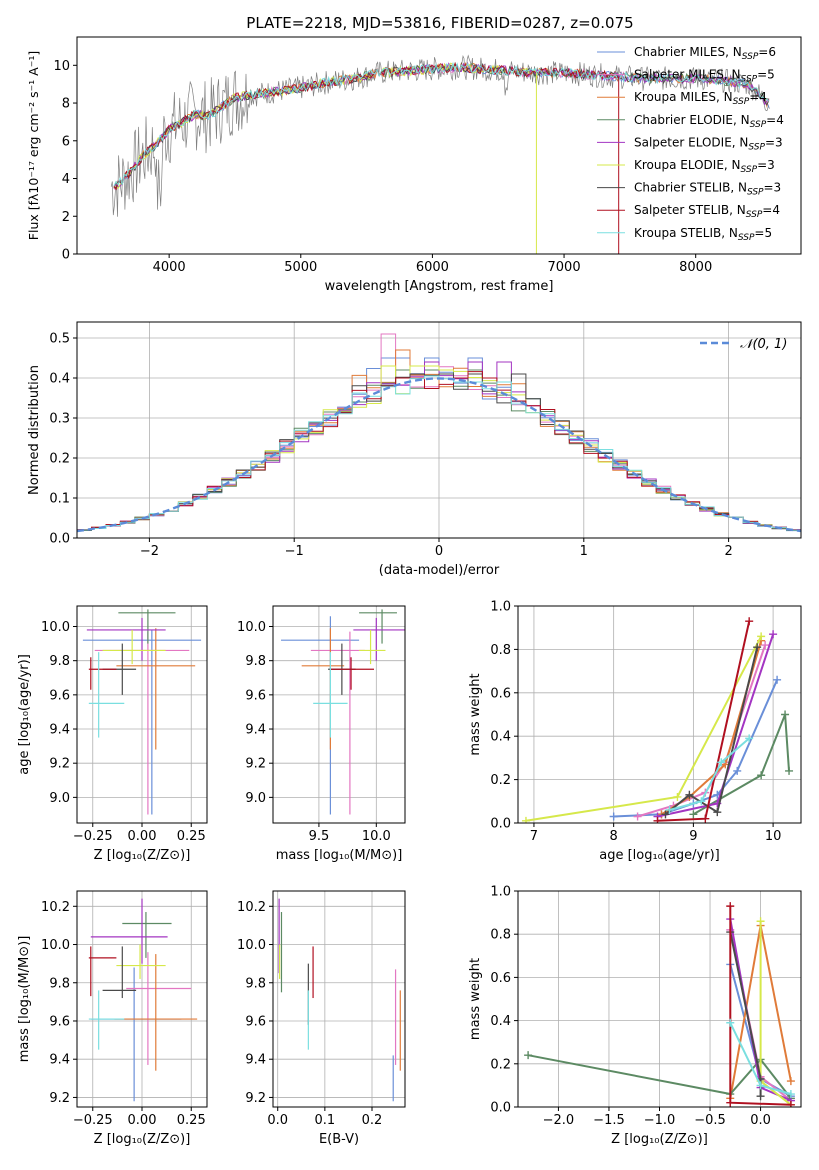 Image resolution: width=819 pixels, height=1170 pixels. I want to click on x-tick-label: 6000, so click(432, 267).